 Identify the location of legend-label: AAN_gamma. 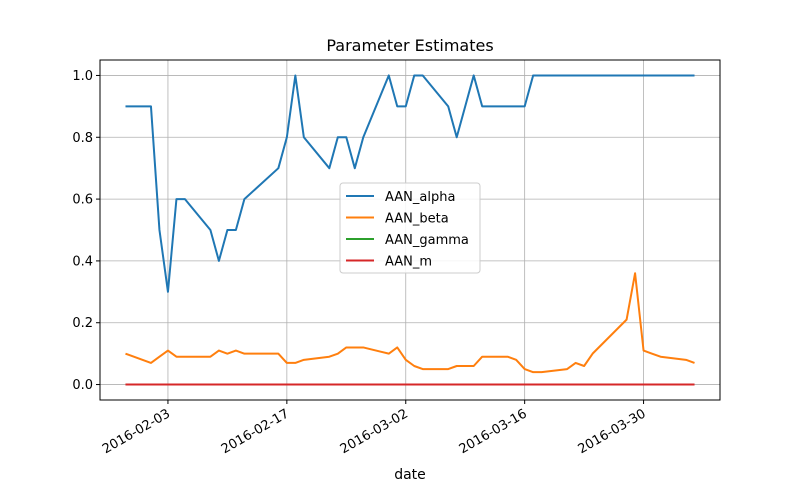
(427, 240).